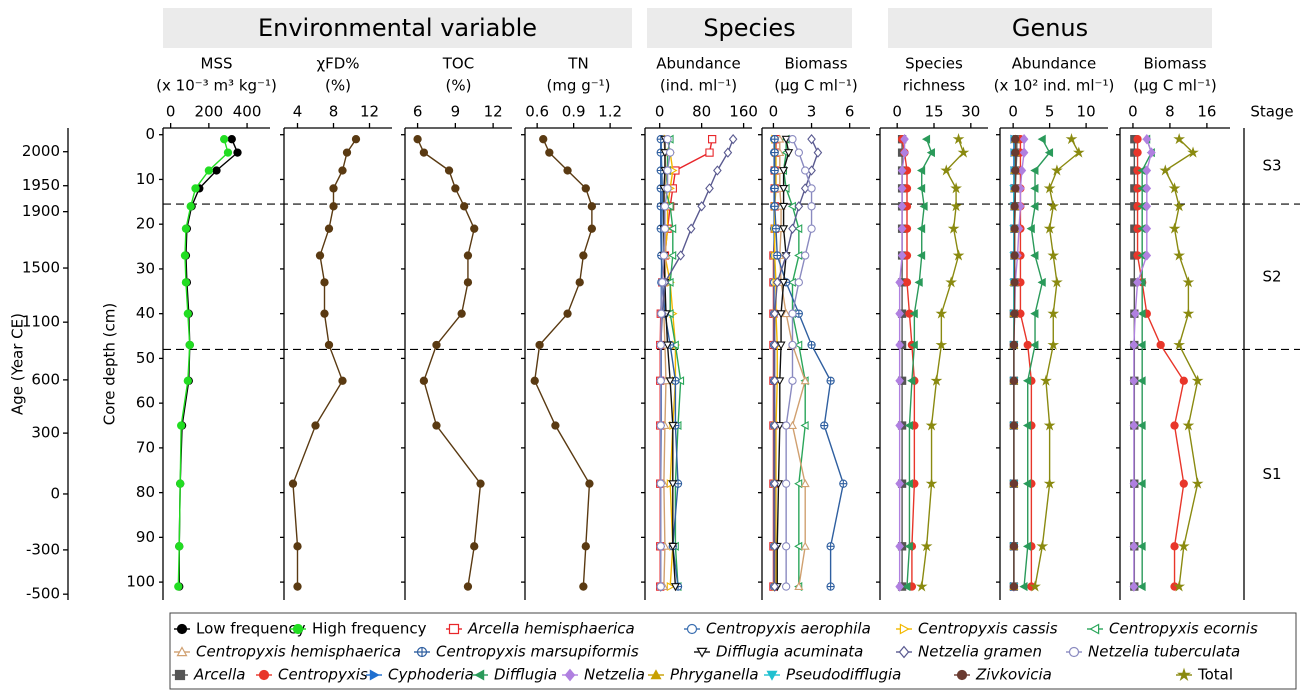 Image resolution: width=1308 pixels, height=692 pixels. Describe the element at coordinates (145, 268) in the screenshot. I see `depth-tick-label: 30` at that location.